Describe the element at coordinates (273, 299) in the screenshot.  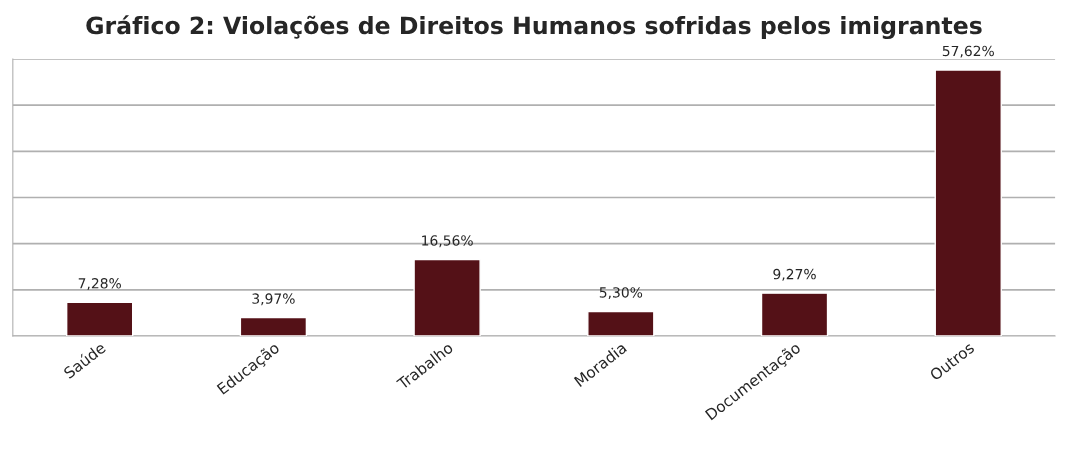
I see `data-label: 3,97%` at that location.